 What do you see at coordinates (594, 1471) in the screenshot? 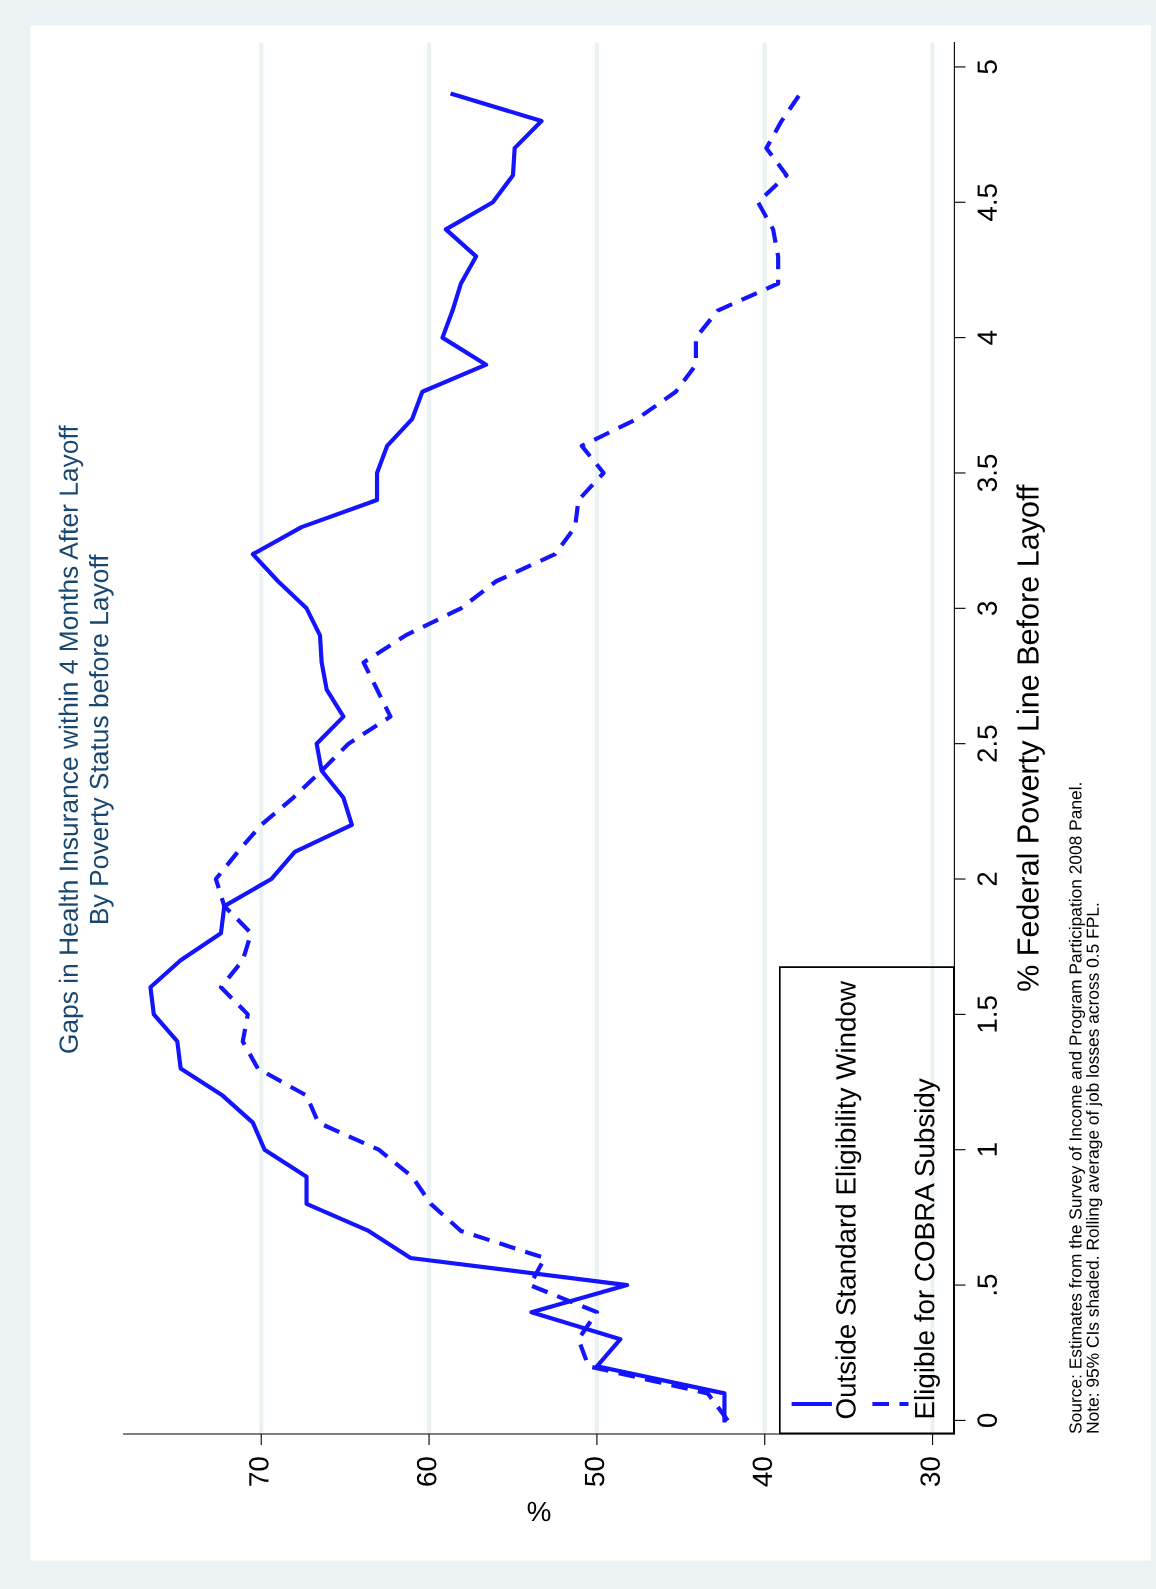
I see `x-tick-label: 50` at bounding box center [594, 1471].